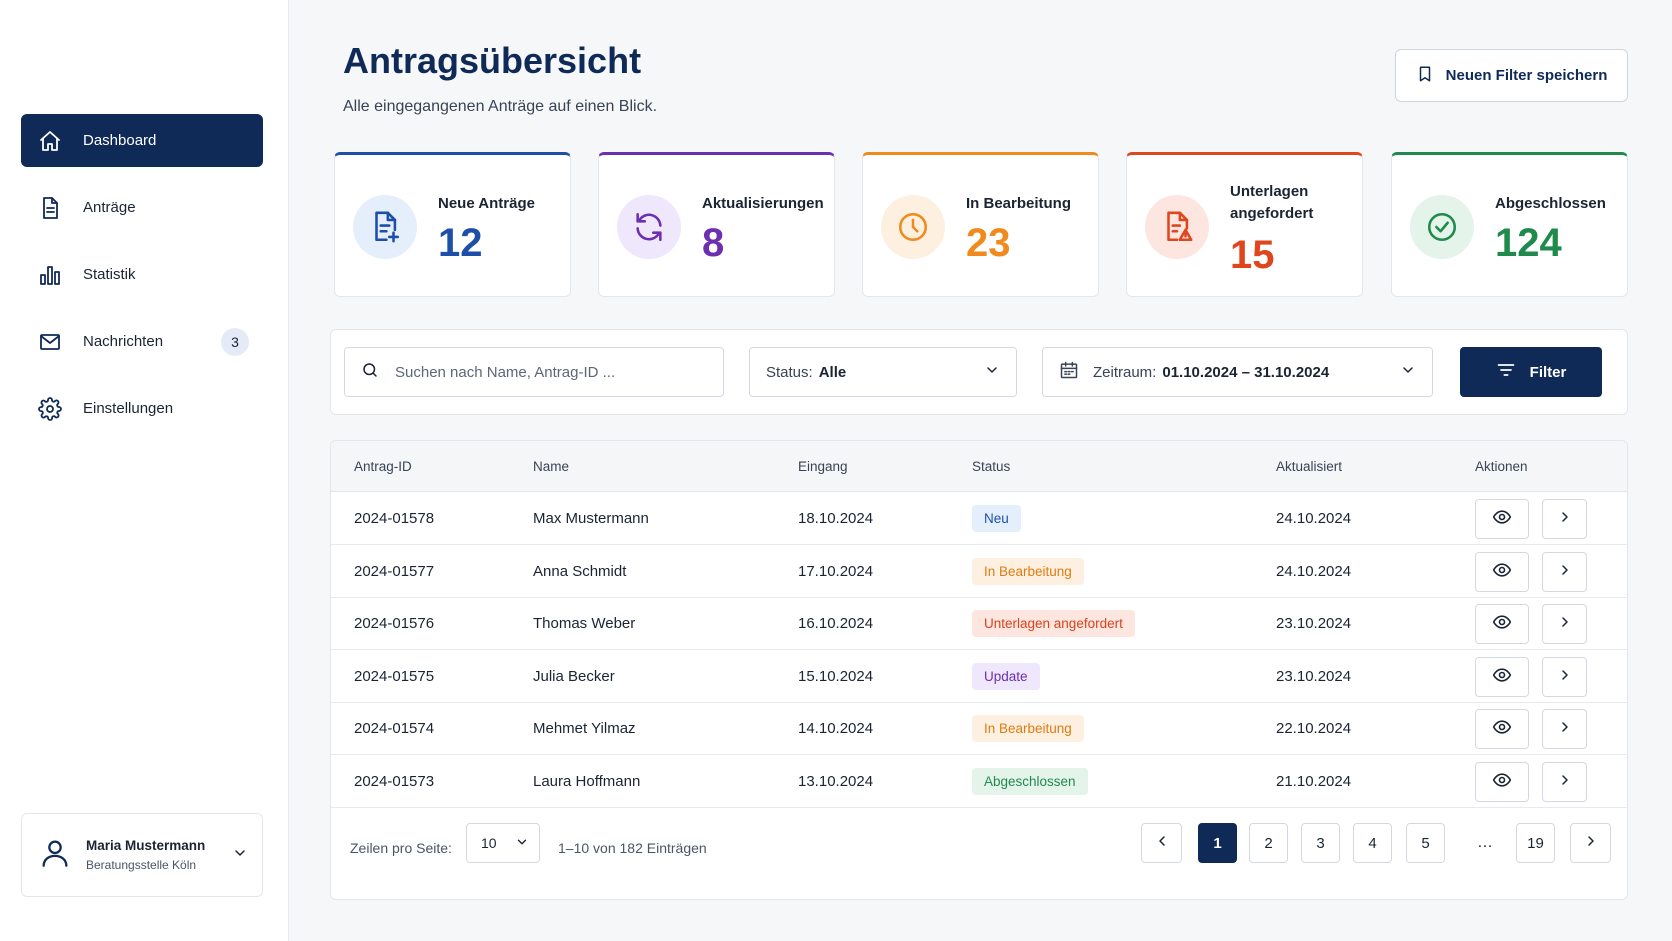 The width and height of the screenshot is (1672, 941). Describe the element at coordinates (146, 845) in the screenshot. I see `user-name: Maria Mustermann` at that location.